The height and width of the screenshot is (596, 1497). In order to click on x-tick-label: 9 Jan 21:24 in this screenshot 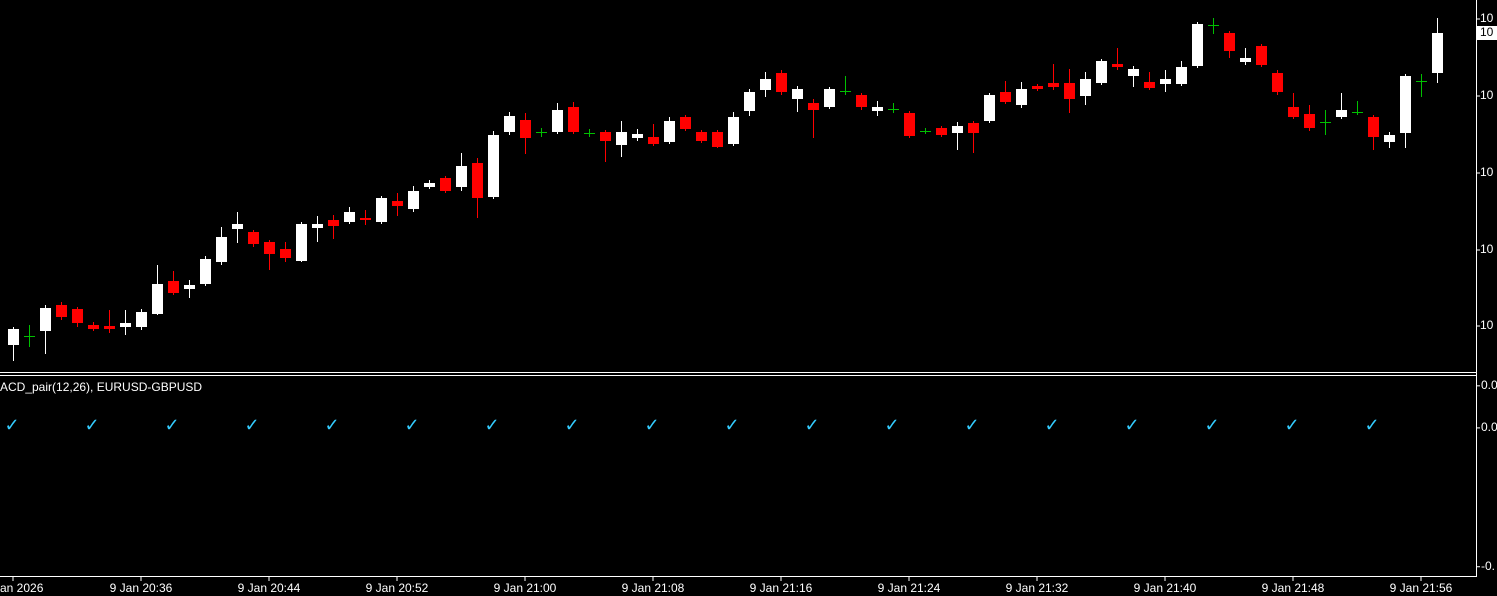, I will do `click(909, 588)`.